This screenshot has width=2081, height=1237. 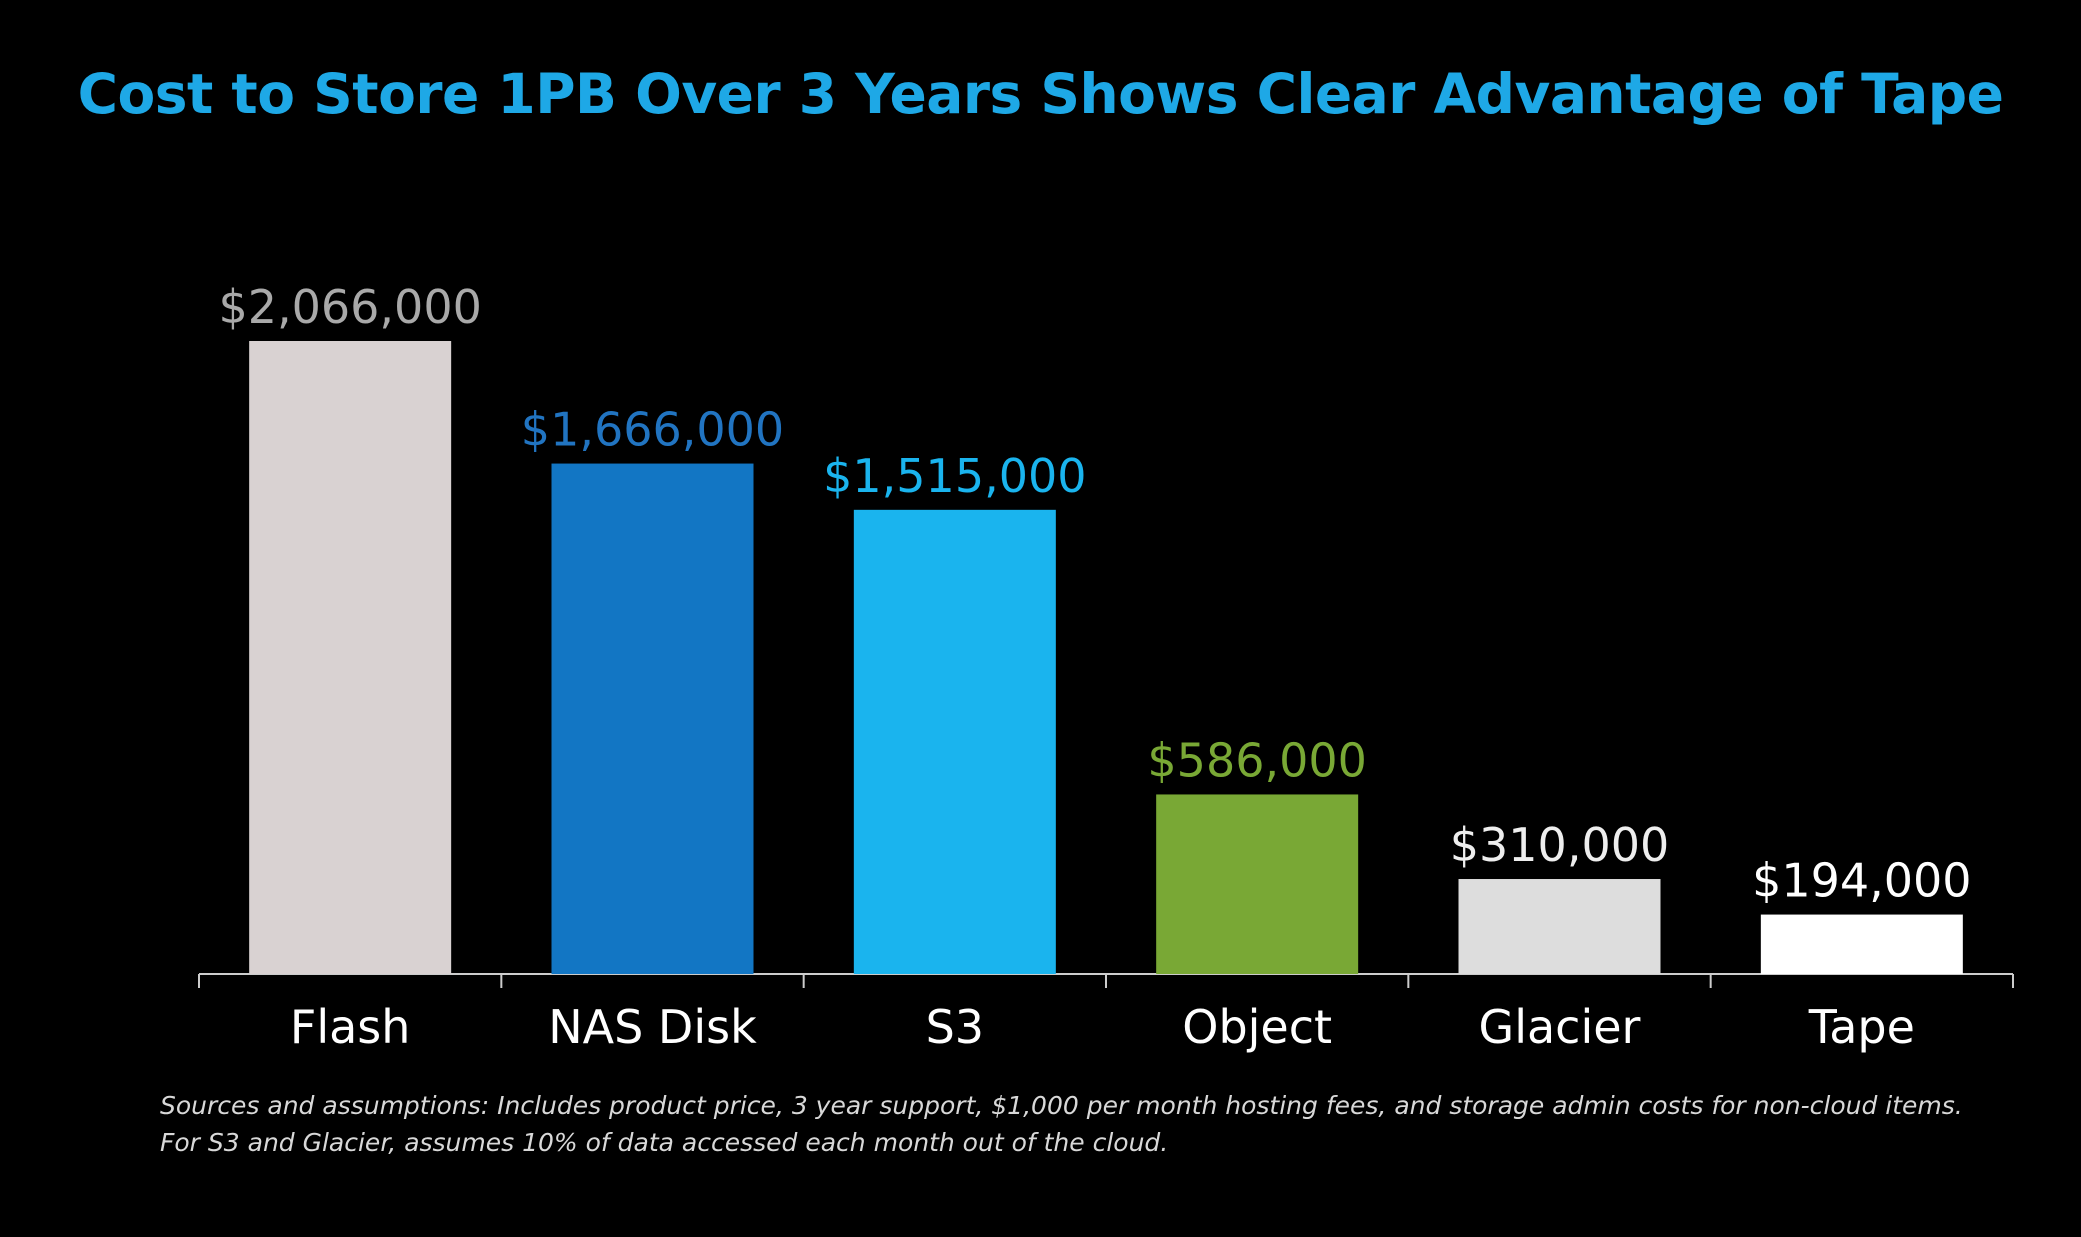 I want to click on category-label: Flash, so click(x=350, y=1027).